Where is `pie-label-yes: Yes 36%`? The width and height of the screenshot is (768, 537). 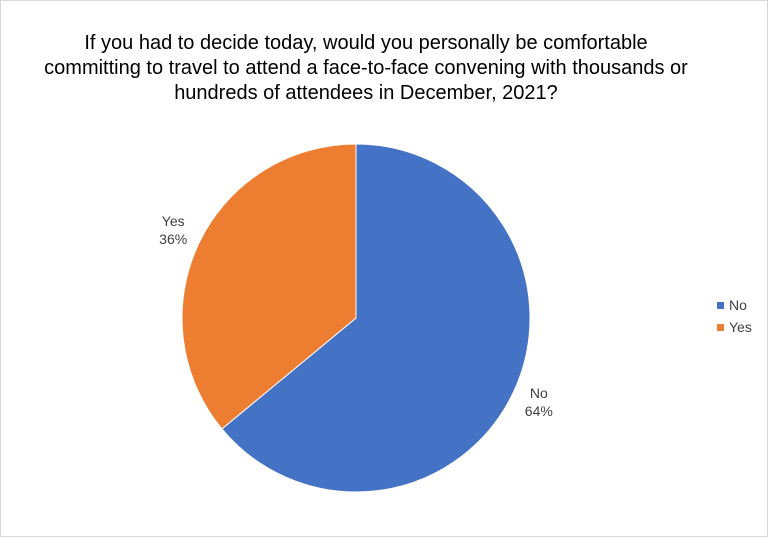 pie-label-yes: Yes 36% is located at coordinates (173, 230).